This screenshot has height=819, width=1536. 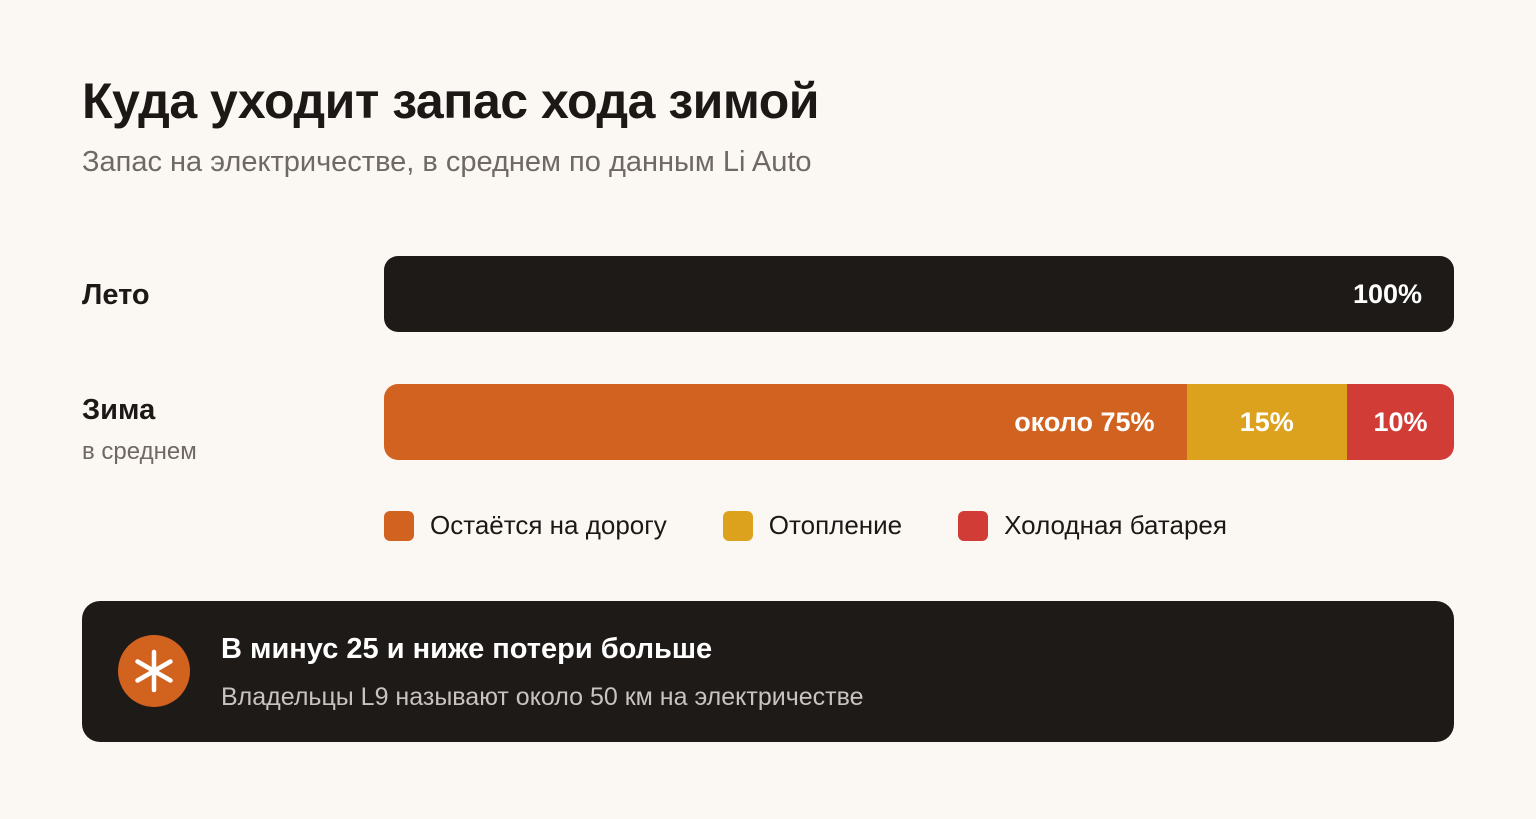 I want to click on page-title: Куда уходит запас хода зимой, so click(x=451, y=101).